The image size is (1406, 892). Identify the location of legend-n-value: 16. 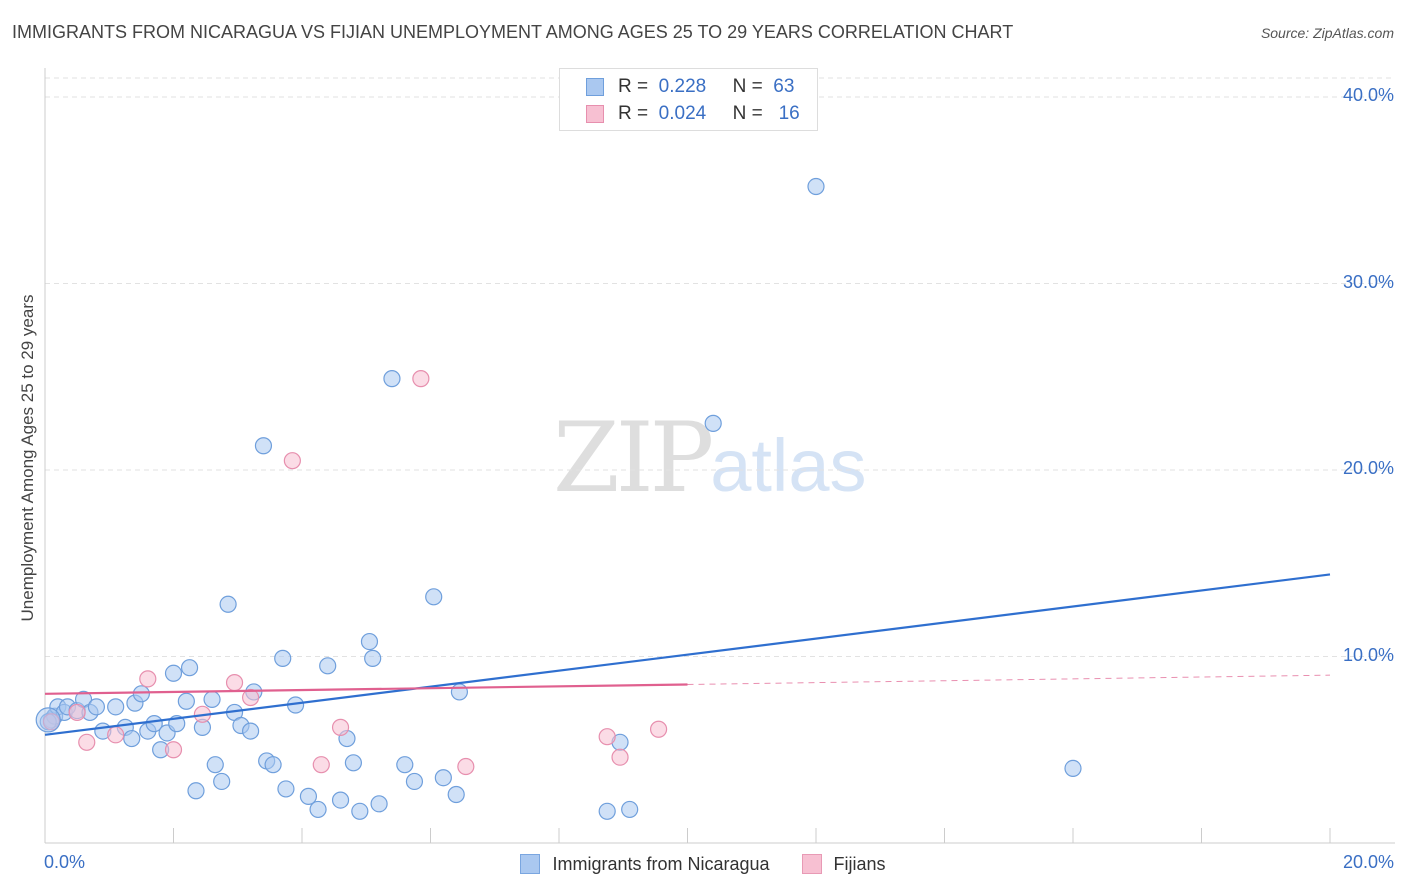
(789, 113).